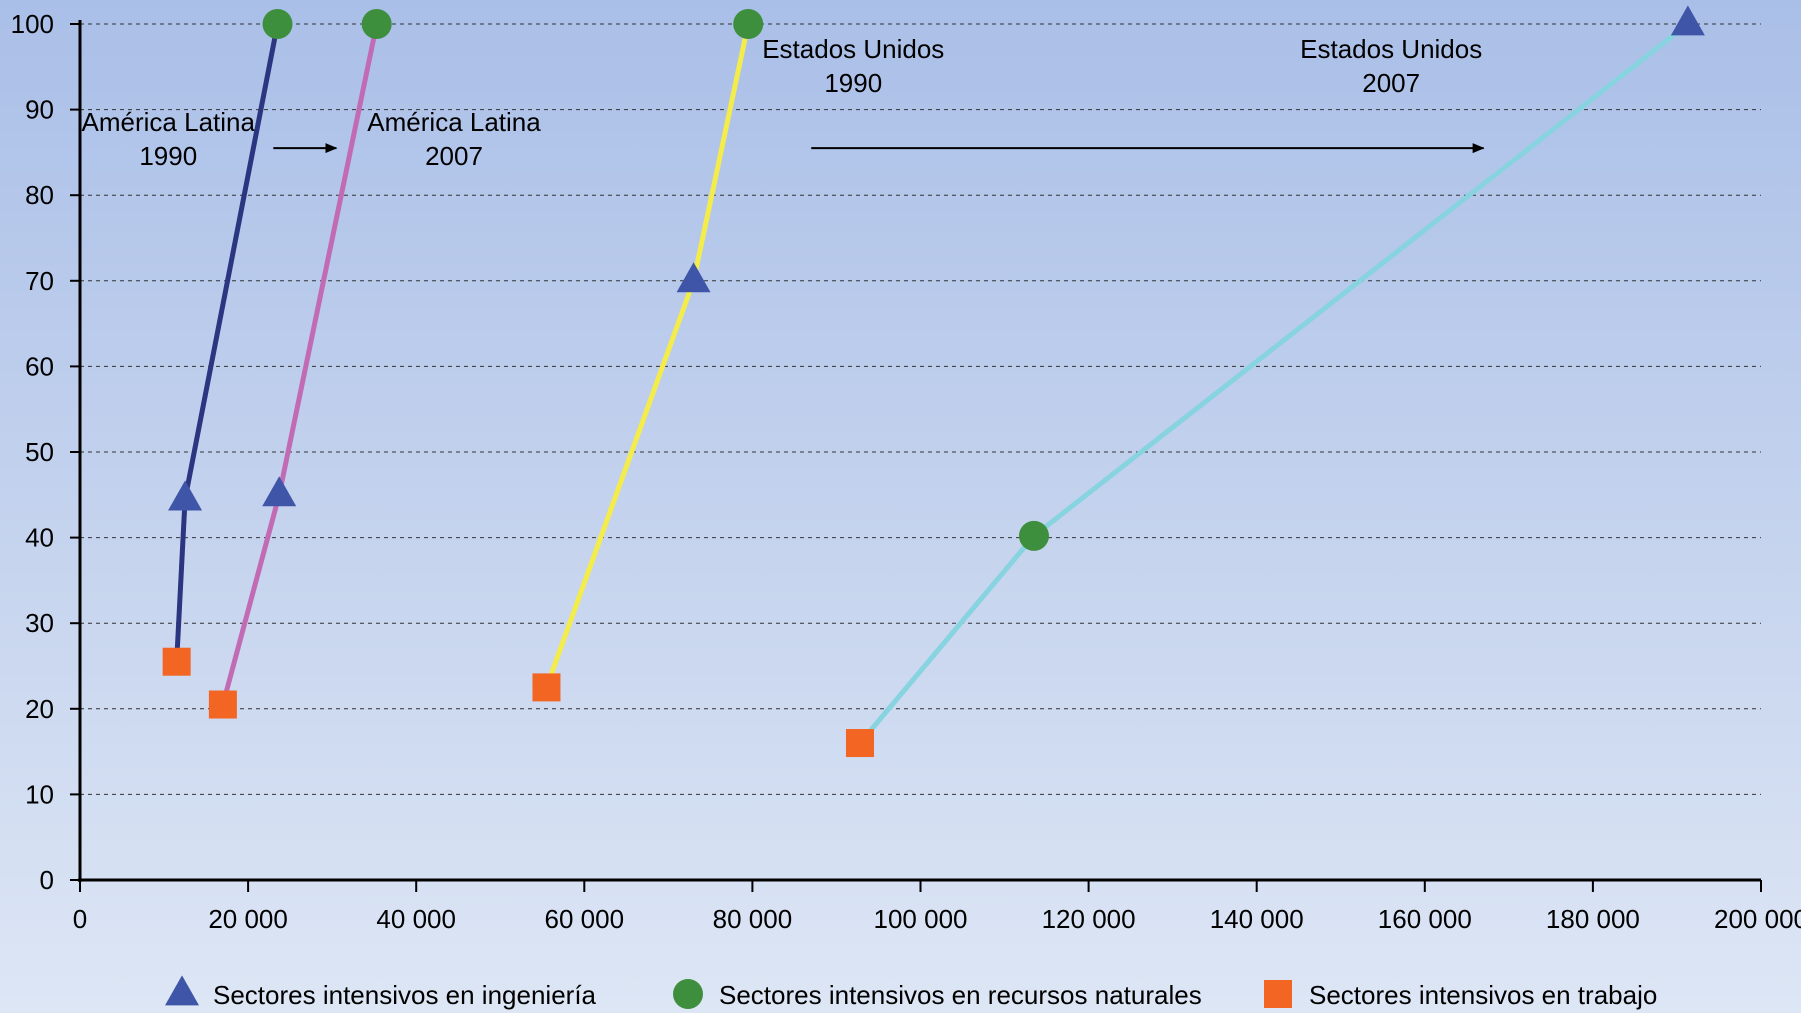  Describe the element at coordinates (39, 281) in the screenshot. I see `y-tick-label: 70` at that location.